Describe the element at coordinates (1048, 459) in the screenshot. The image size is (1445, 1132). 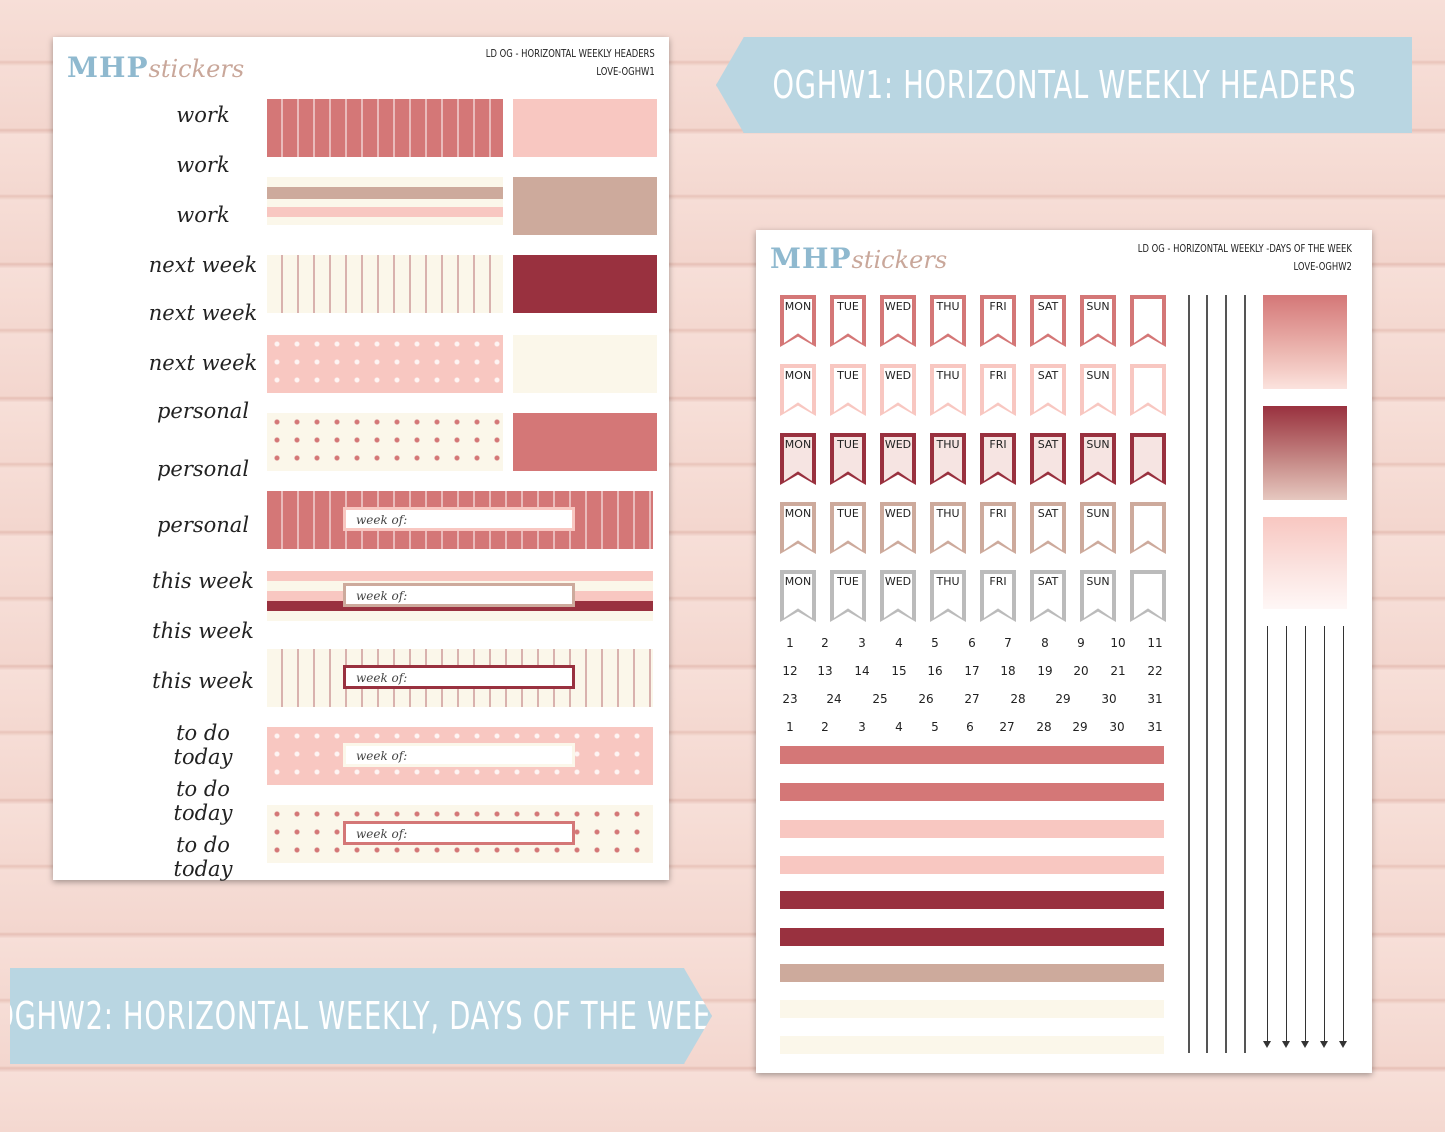
I see `day-flag-sat: SAT` at that location.